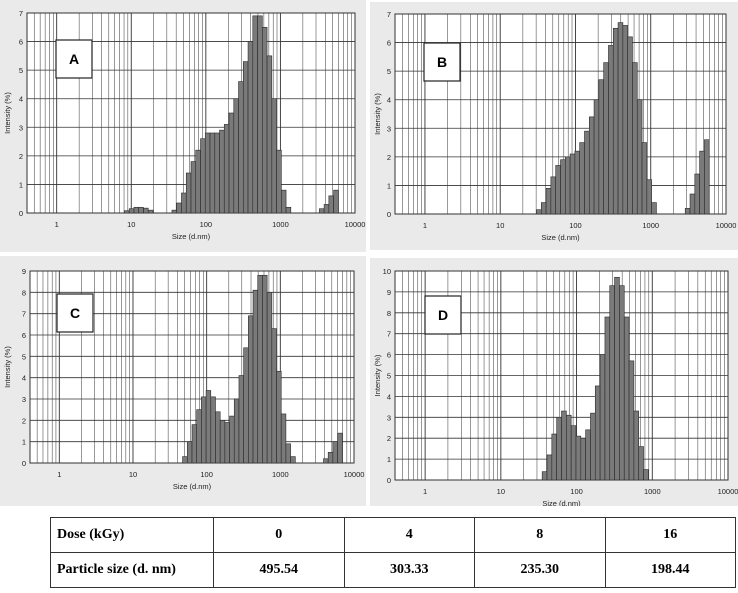 The width and height of the screenshot is (738, 593). Describe the element at coordinates (670, 570) in the screenshot. I see `table-cell: 198.44` at that location.